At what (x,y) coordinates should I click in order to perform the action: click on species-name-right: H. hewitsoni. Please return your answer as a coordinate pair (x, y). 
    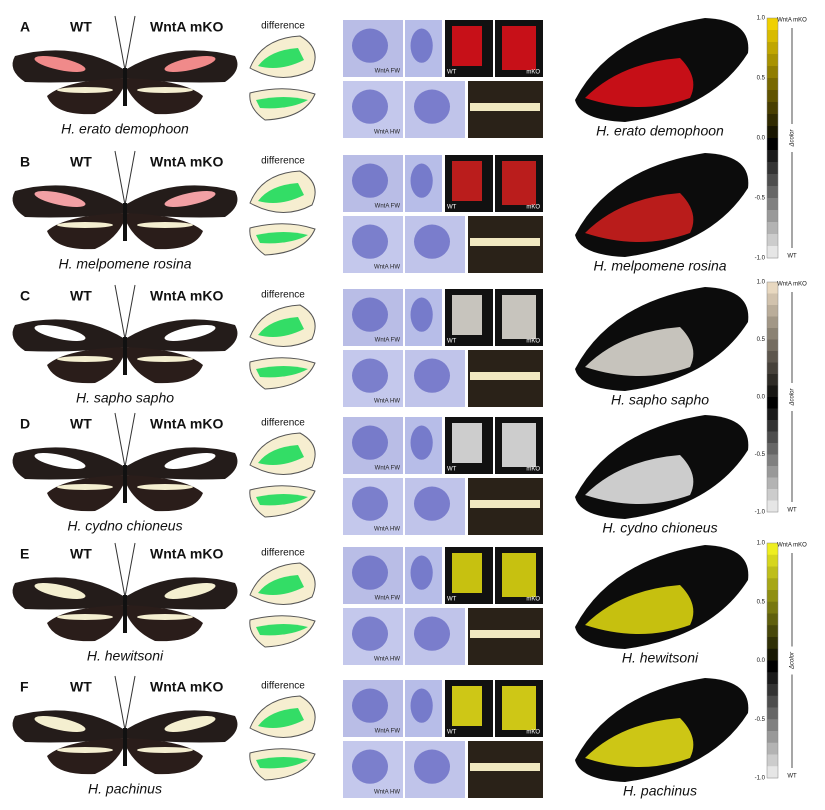
    Looking at the image, I should click on (660, 658).